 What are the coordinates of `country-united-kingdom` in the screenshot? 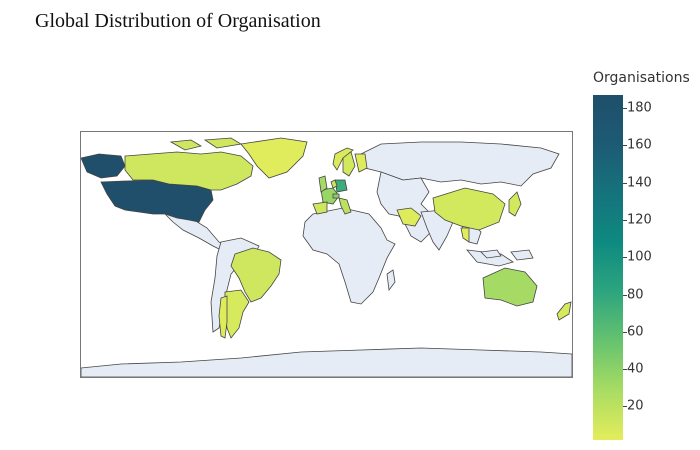 It's located at (323, 184).